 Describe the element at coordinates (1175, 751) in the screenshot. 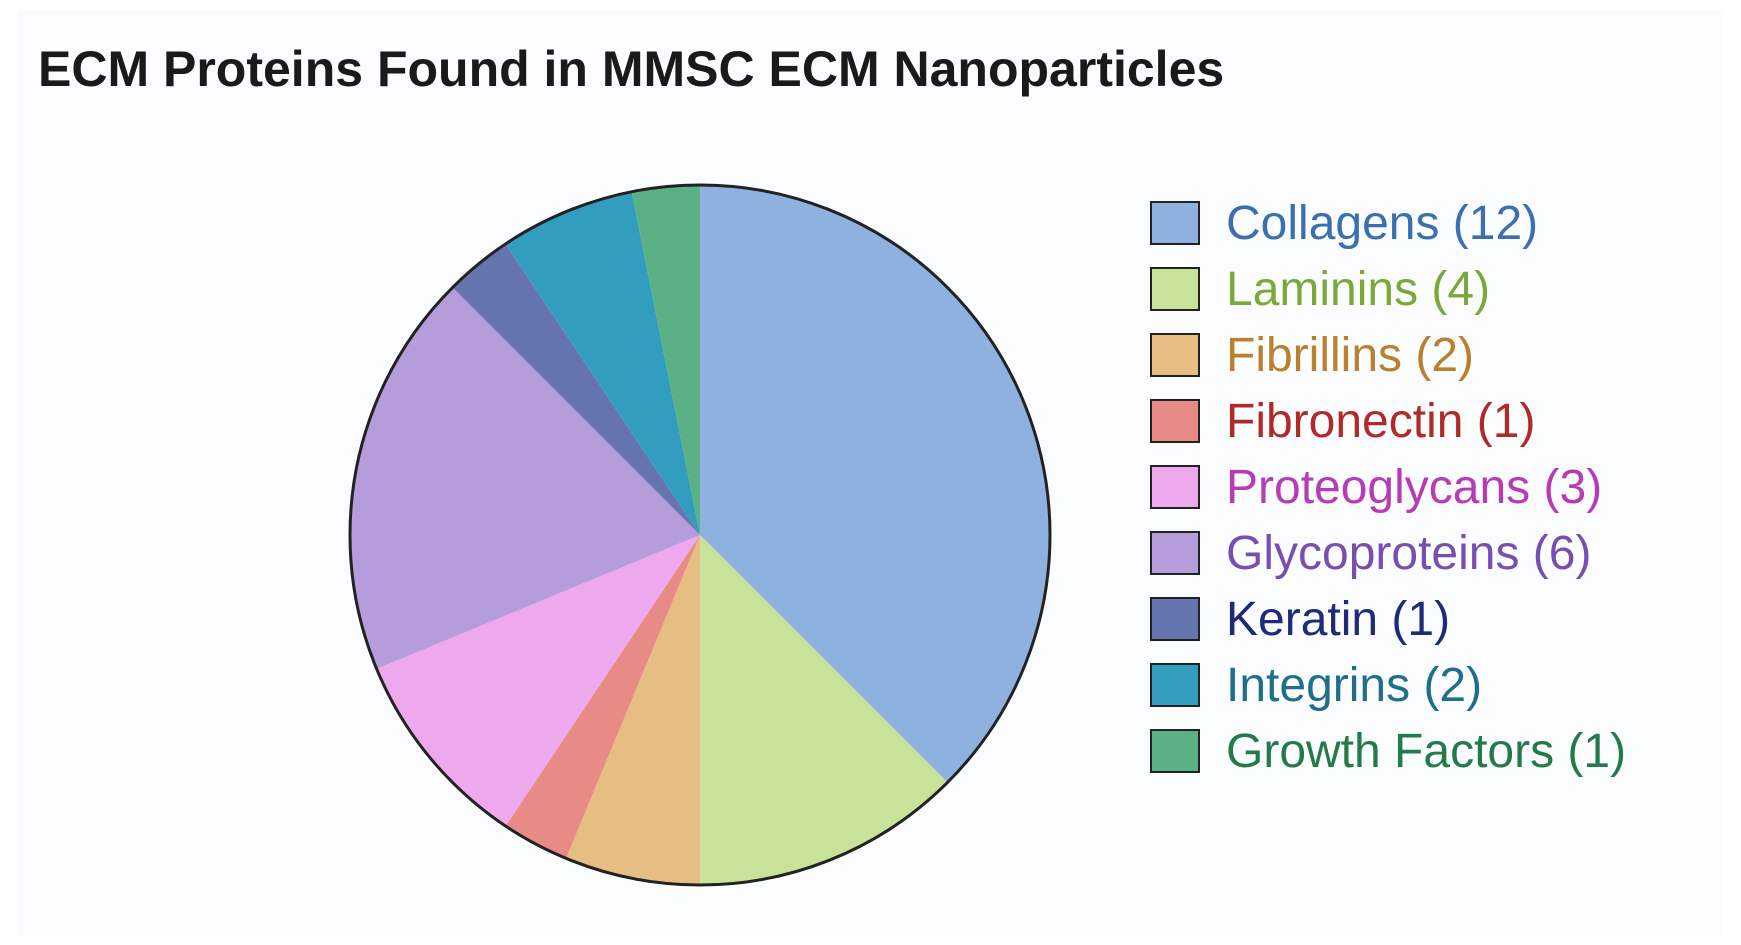

I see `legend-swatch-growth-factors` at that location.